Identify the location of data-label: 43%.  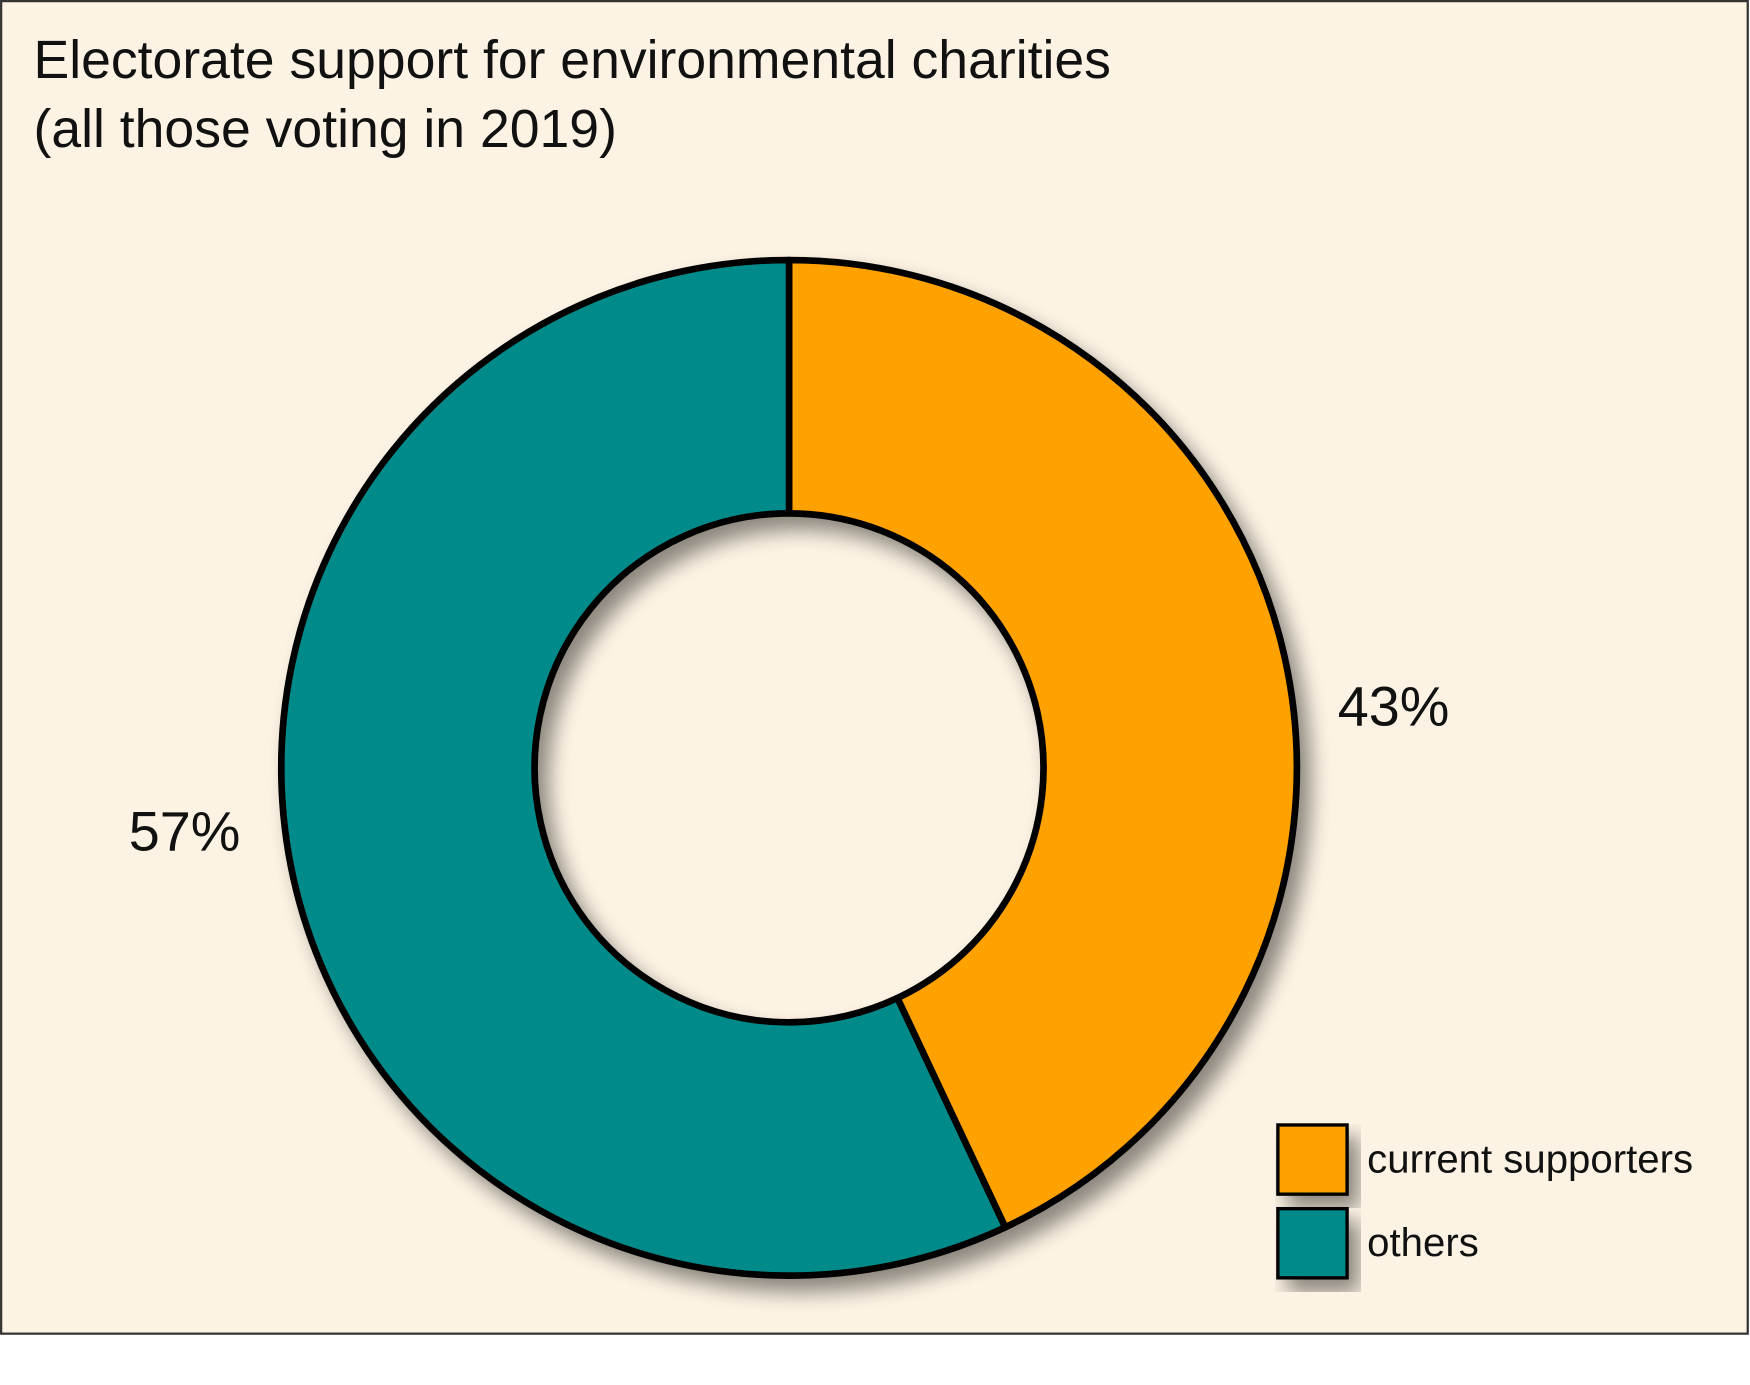
(1394, 706).